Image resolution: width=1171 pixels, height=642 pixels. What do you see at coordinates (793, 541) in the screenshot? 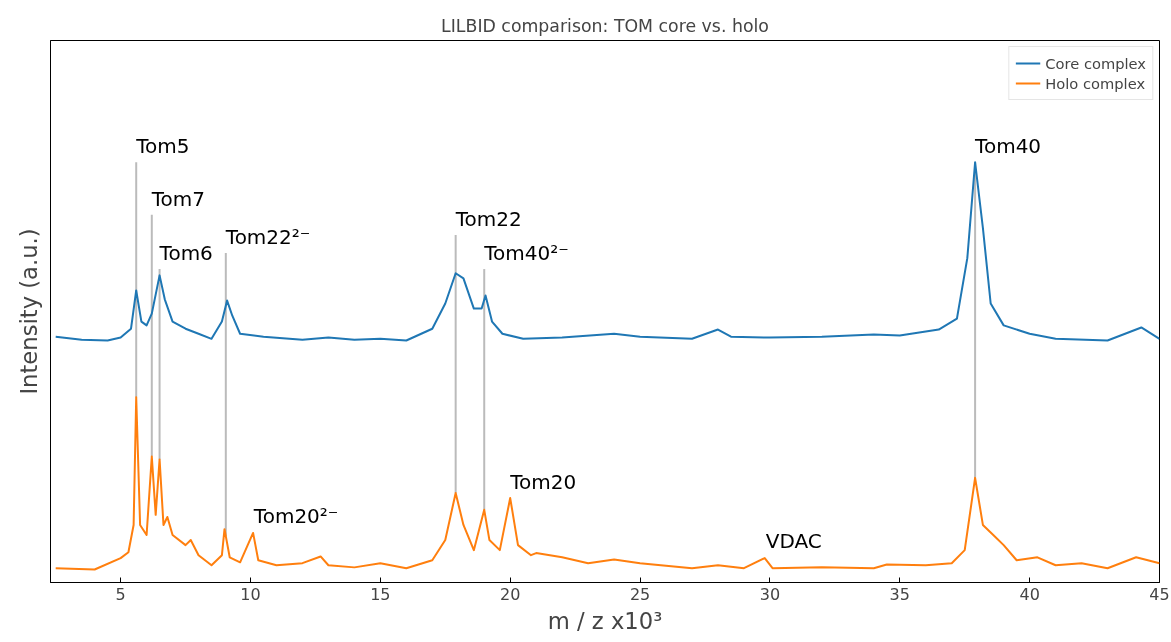
I see `annotation: VDAC` at bounding box center [793, 541].